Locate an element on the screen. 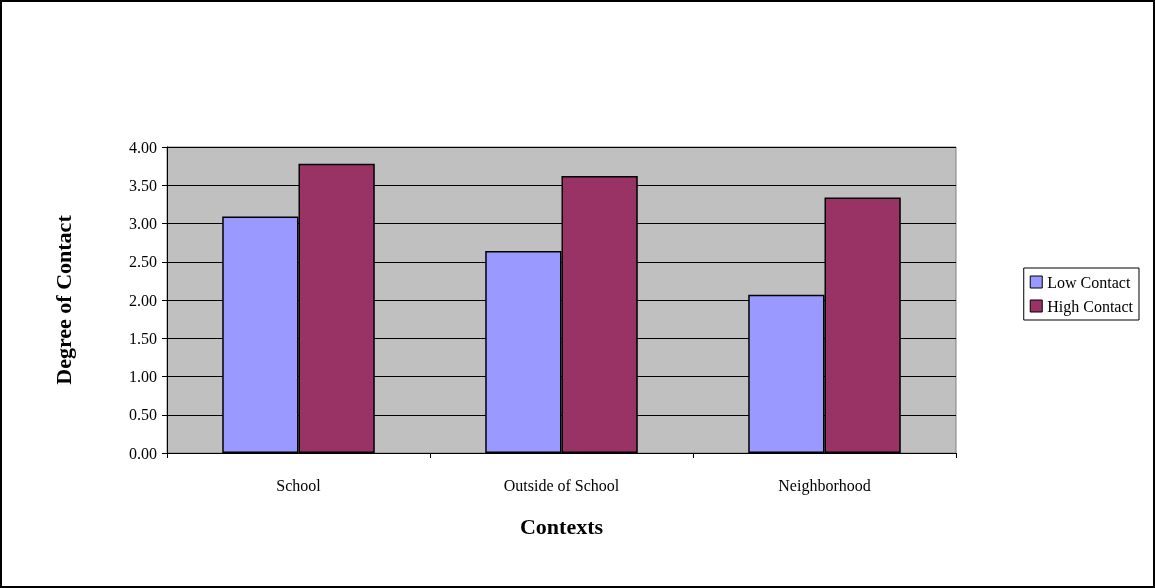 The height and width of the screenshot is (588, 1155). y-tick-label: 3.00 is located at coordinates (143, 223).